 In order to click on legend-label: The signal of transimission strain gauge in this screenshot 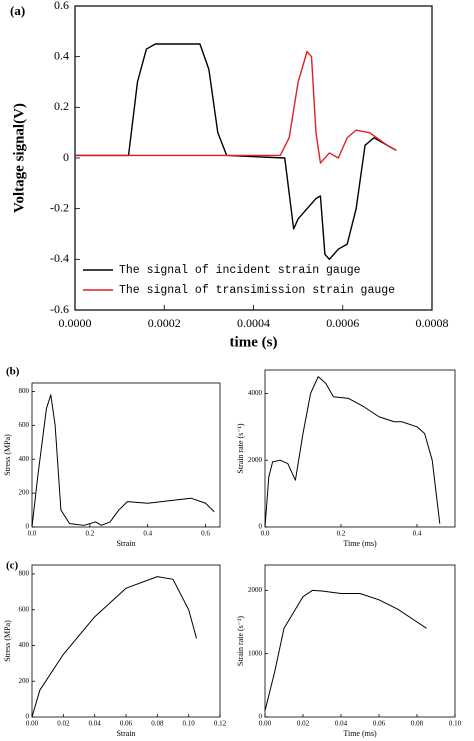, I will do `click(257, 290)`.